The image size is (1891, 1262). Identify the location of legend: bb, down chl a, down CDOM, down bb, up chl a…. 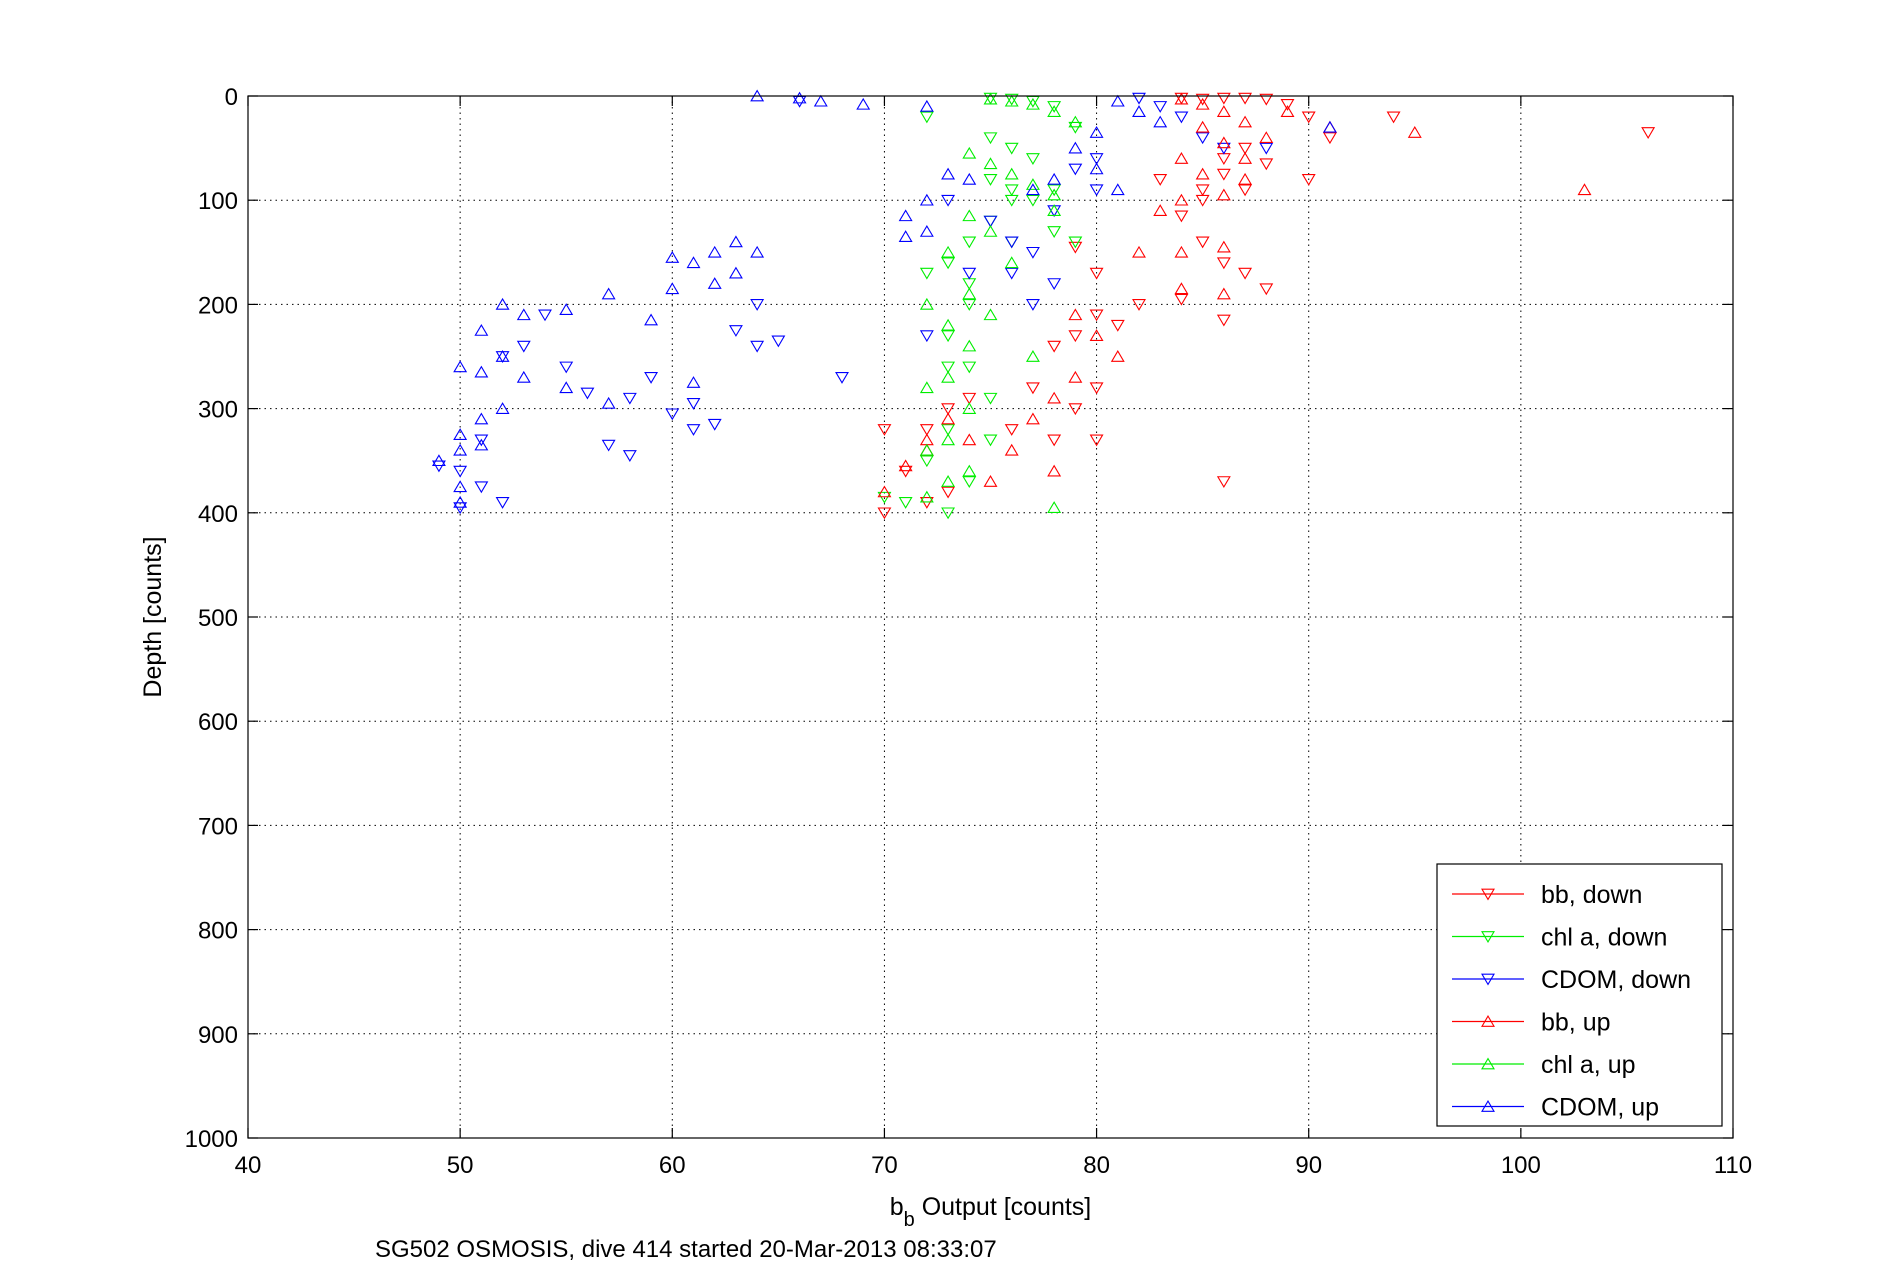
(1579, 995).